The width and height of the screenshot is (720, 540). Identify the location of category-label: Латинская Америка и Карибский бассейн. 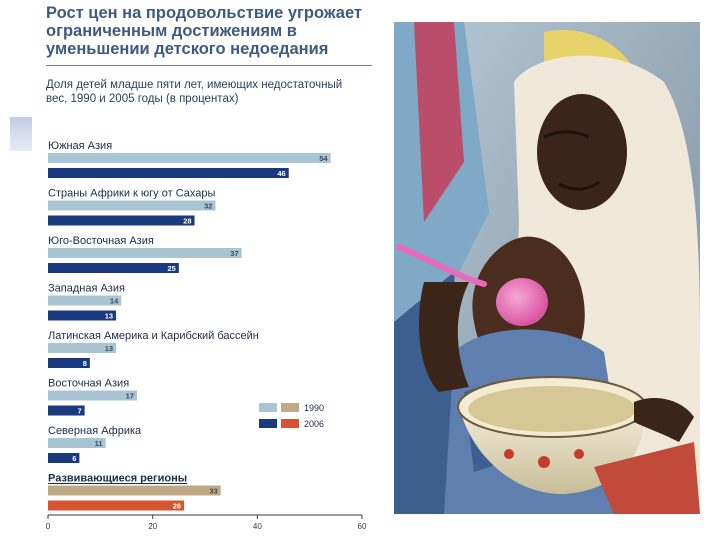
(153, 336).